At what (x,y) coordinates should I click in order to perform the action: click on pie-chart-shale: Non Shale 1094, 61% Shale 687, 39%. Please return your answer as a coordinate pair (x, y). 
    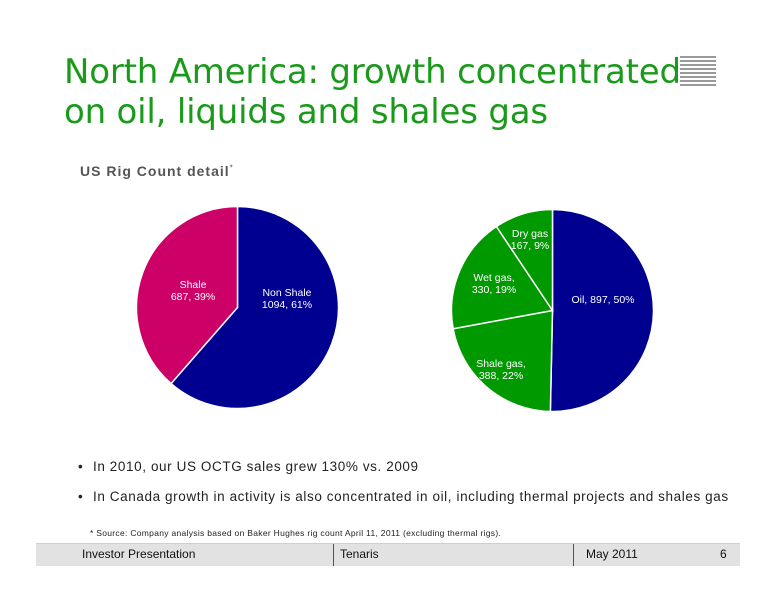
    Looking at the image, I should click on (237, 307).